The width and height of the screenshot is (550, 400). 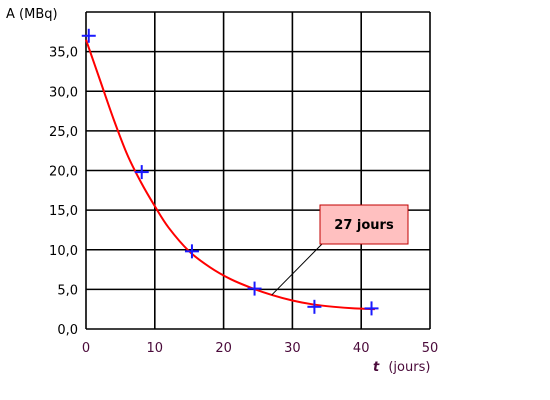 I want to click on x-tick-label: 0, so click(x=86, y=348).